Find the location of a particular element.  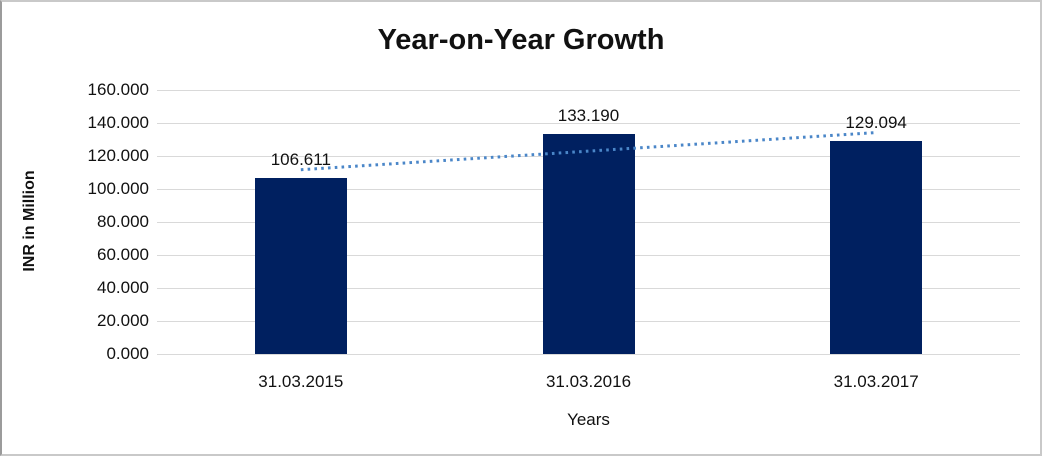

chart-title: Year-on-Year Growth is located at coordinates (521, 40).